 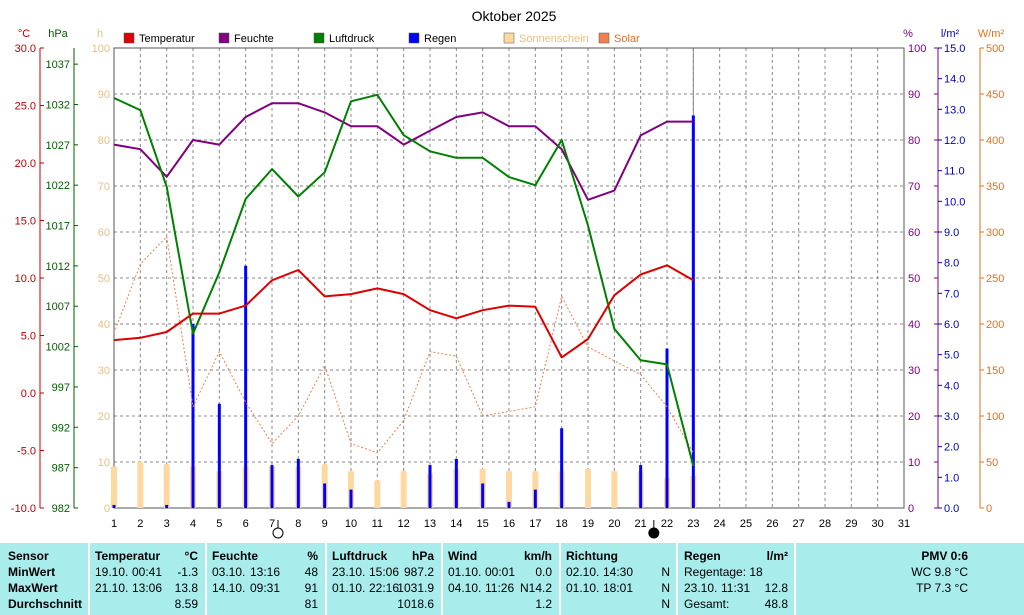 I want to click on hours-tick-label: 80, so click(x=104, y=141).